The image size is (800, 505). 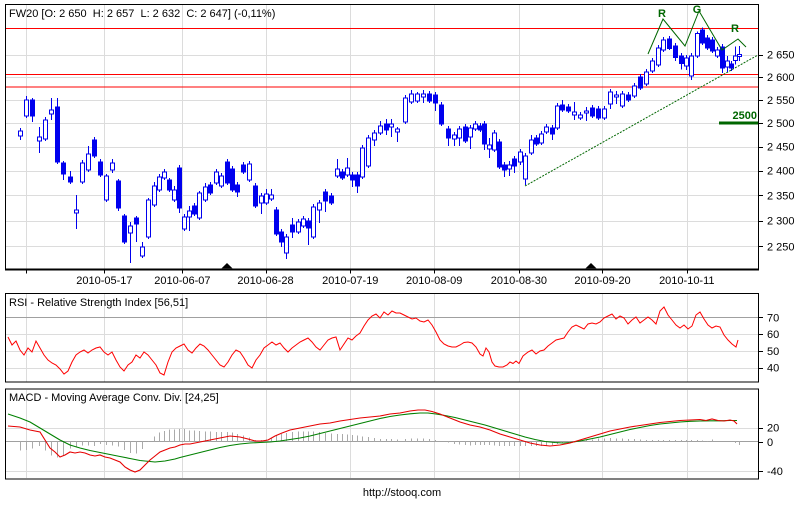 What do you see at coordinates (104, 281) in the screenshot?
I see `svg-text: 2010-05-17` at bounding box center [104, 281].